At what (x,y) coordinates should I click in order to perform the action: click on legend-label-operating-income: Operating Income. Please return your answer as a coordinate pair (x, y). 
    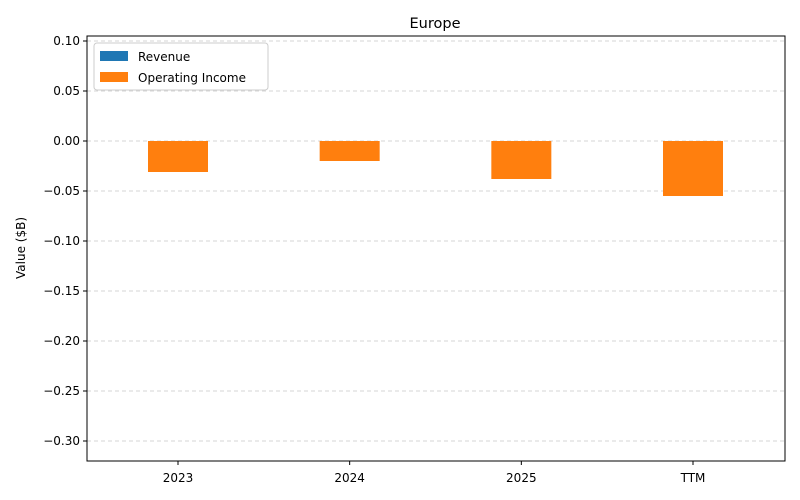
    Looking at the image, I should click on (192, 78).